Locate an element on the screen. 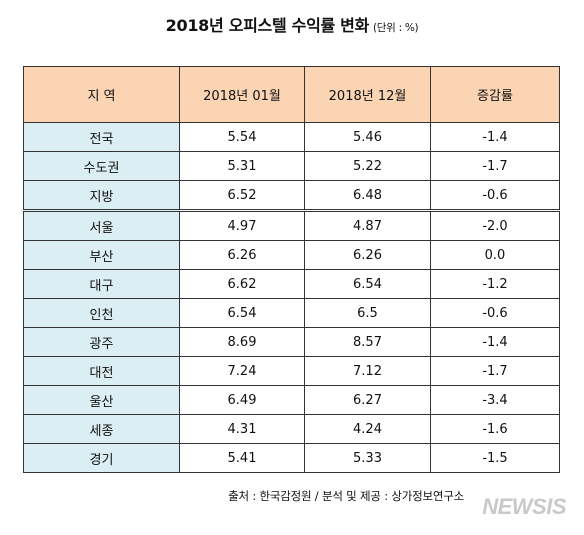  table-row: 대구 6.62 6.54 -1.2 is located at coordinates (291, 284).